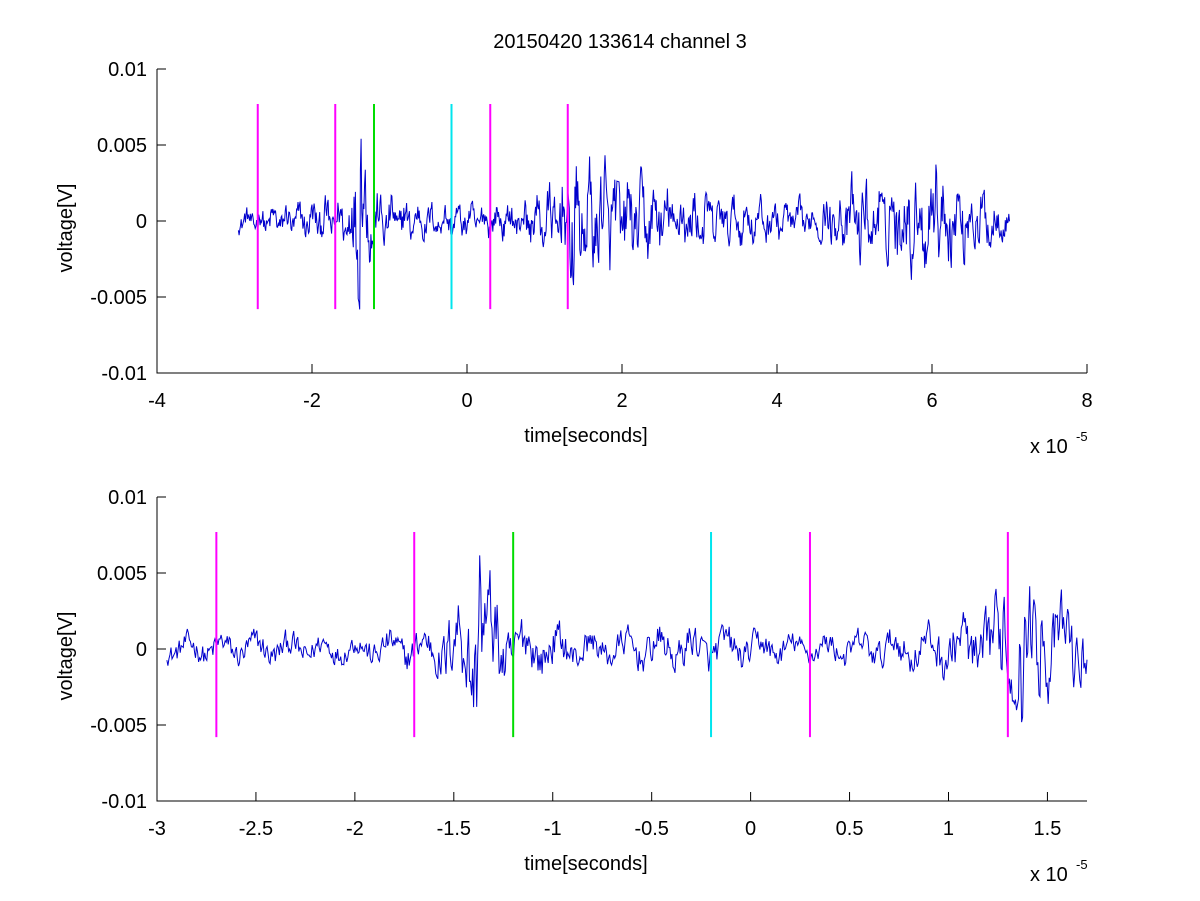 This screenshot has width=1200, height=901. Describe the element at coordinates (931, 401) in the screenshot. I see `x-tick-label: 6` at that location.